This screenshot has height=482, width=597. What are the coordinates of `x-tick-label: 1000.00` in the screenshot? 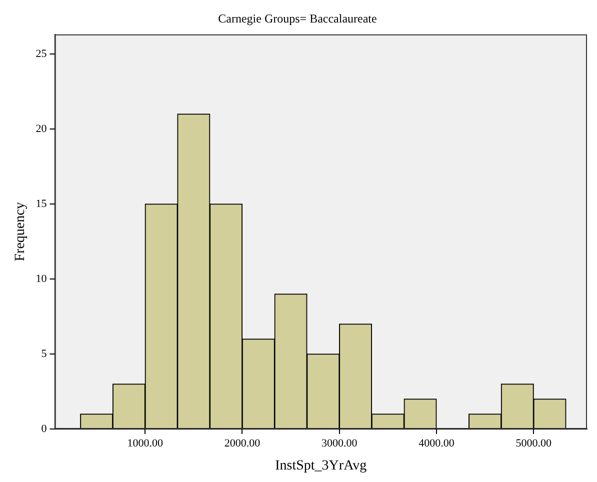 It's located at (145, 443).